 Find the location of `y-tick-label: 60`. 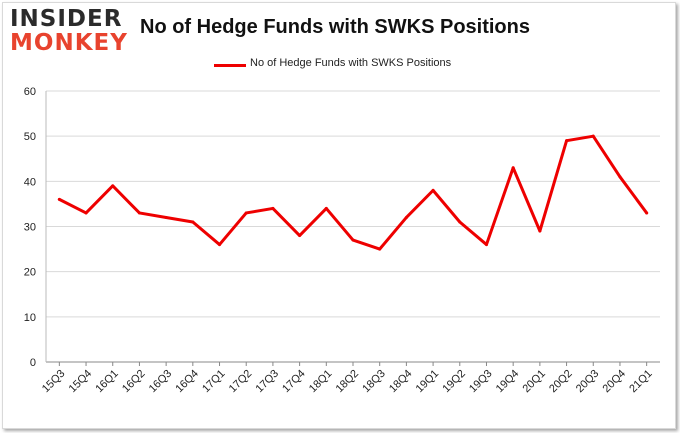

y-tick-label: 60 is located at coordinates (30, 92).